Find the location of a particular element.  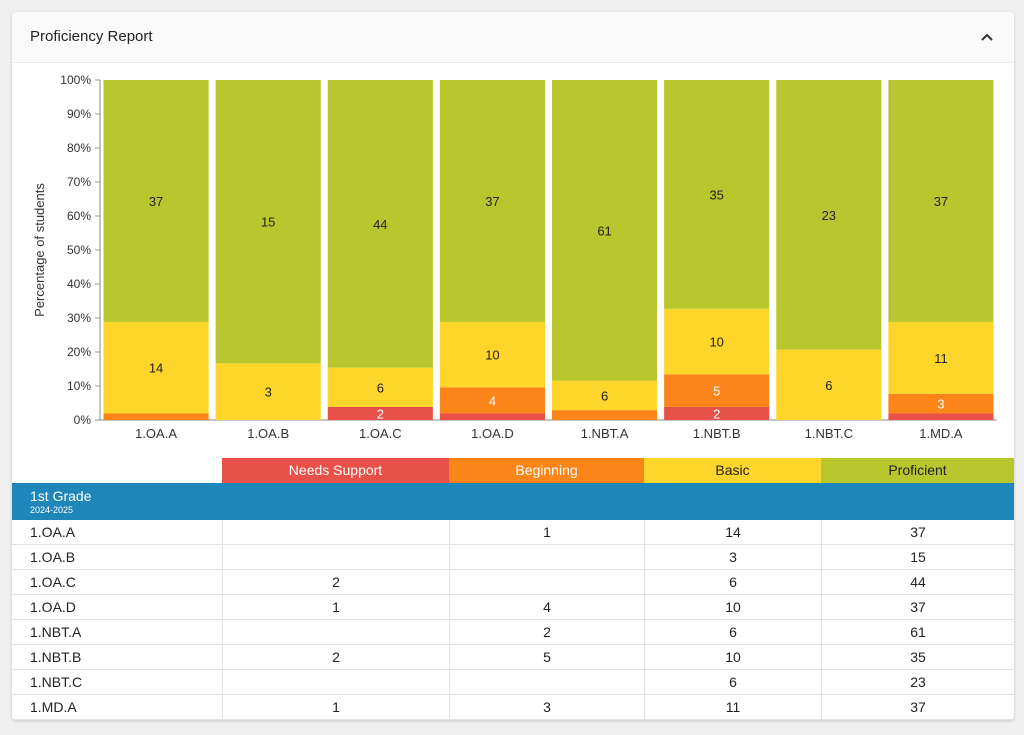

cell-beginning: 3 is located at coordinates (546, 707).